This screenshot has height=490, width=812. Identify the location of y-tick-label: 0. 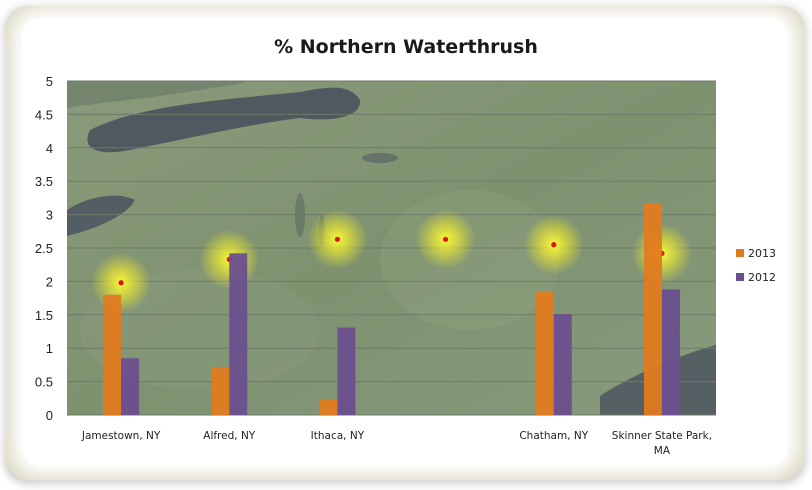
(49, 415).